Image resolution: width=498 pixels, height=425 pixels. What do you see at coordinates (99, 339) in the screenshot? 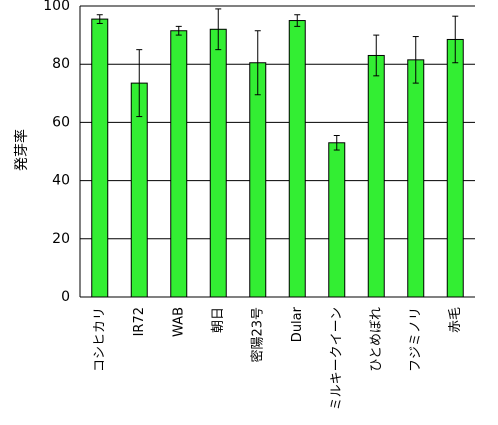
I see `x-tick-label: コシヒカリ` at bounding box center [99, 339].